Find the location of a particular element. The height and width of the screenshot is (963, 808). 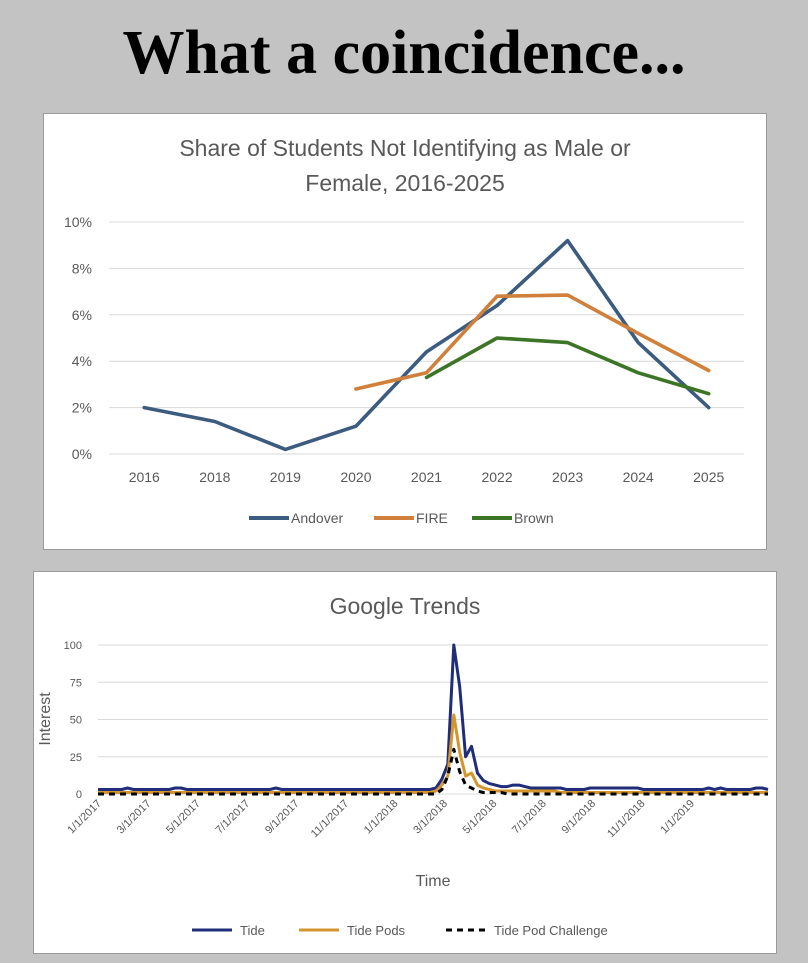

legend-label-fire: FIRE is located at coordinates (432, 518).